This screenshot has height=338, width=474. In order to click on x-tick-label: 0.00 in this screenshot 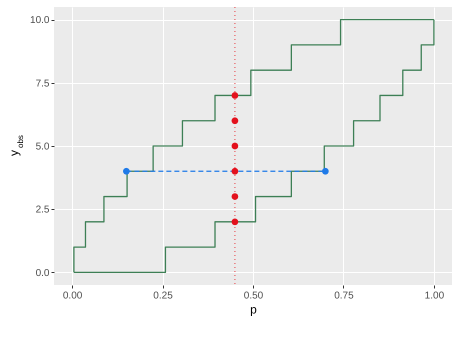, I will do `click(72, 296)`.